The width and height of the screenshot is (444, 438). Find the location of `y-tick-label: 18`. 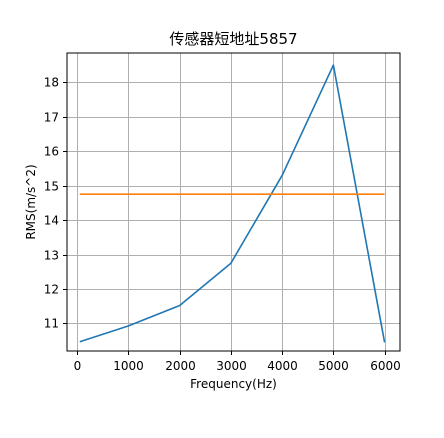

y-tick-label: 18 is located at coordinates (51, 83).